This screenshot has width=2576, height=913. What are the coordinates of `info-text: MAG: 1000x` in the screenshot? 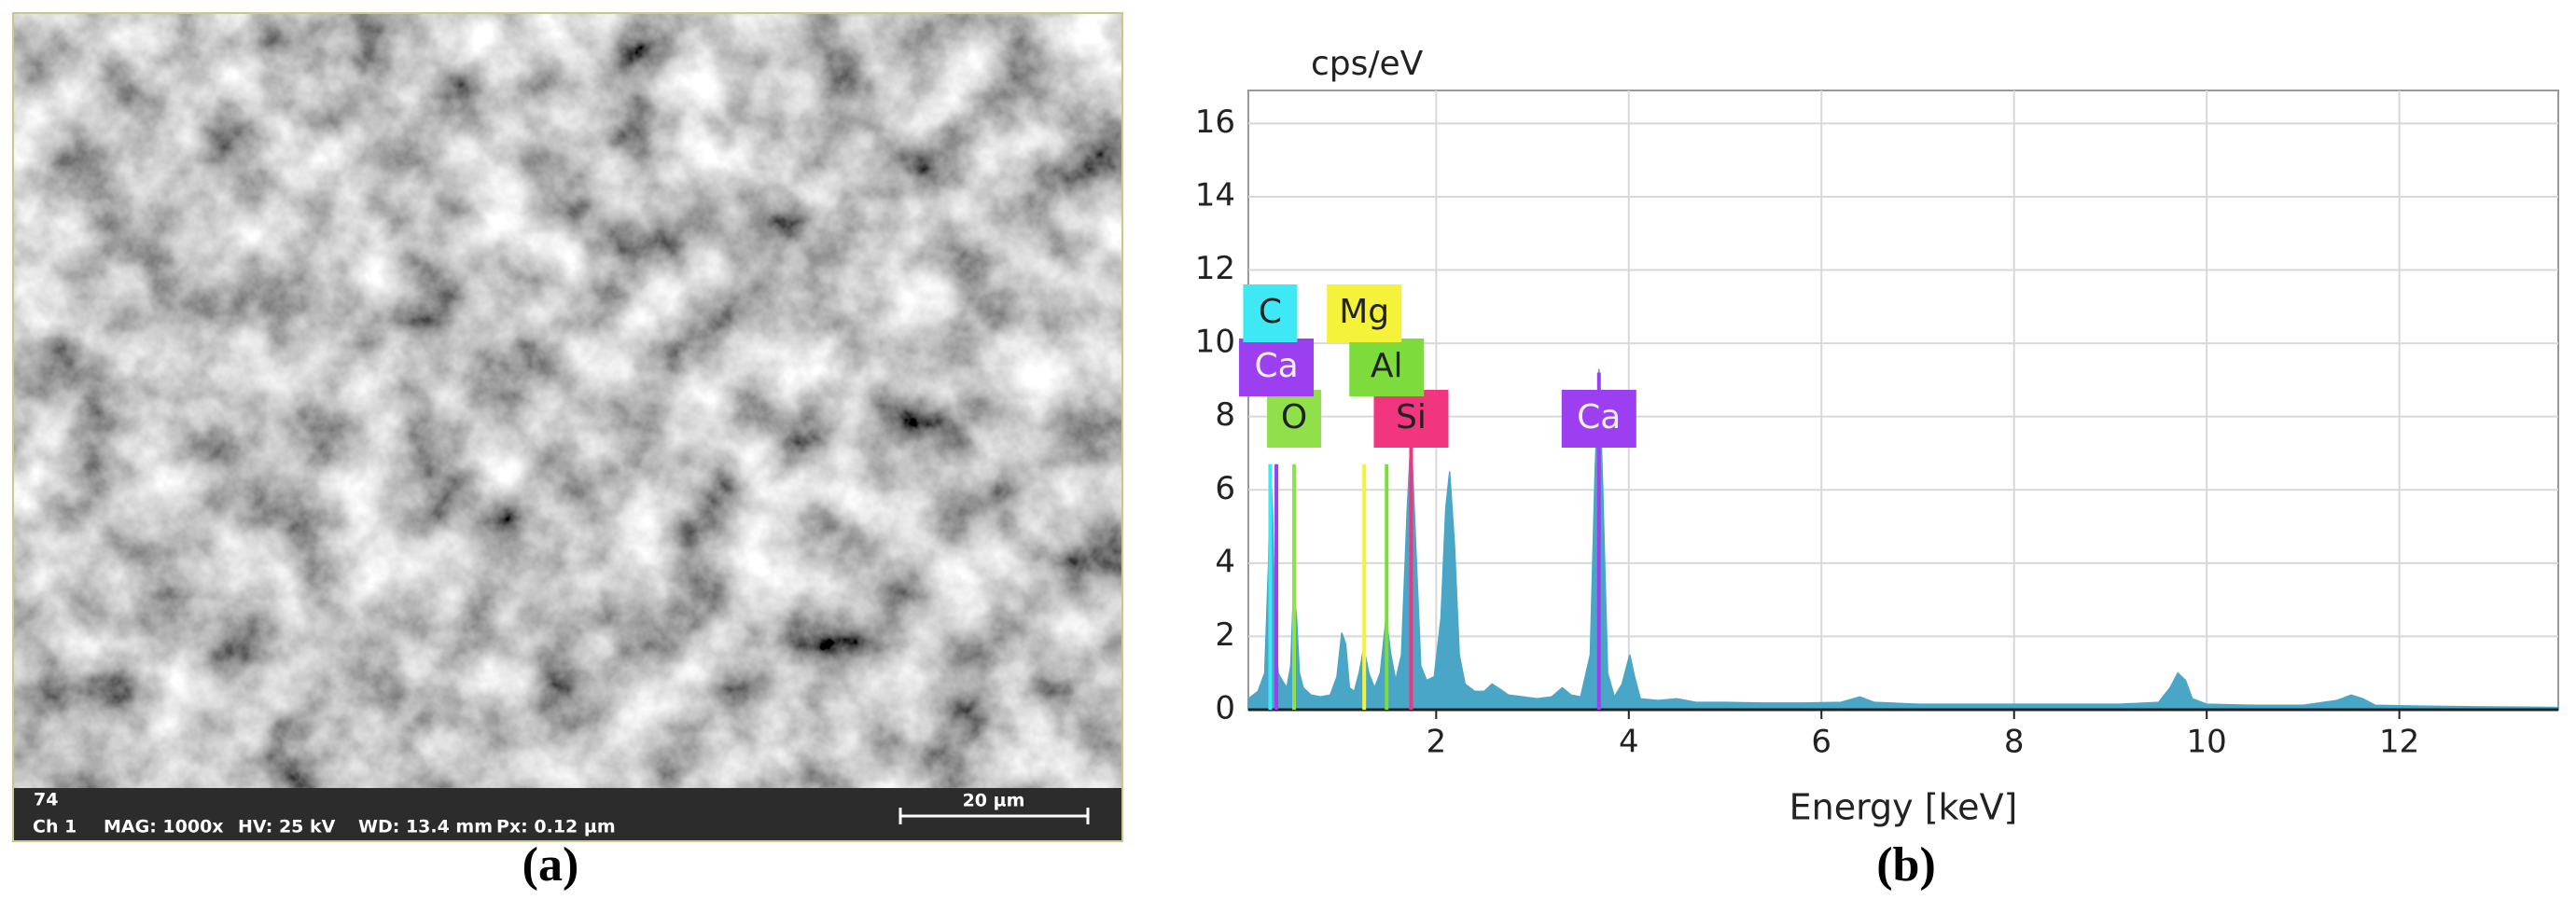 It's located at (164, 827).